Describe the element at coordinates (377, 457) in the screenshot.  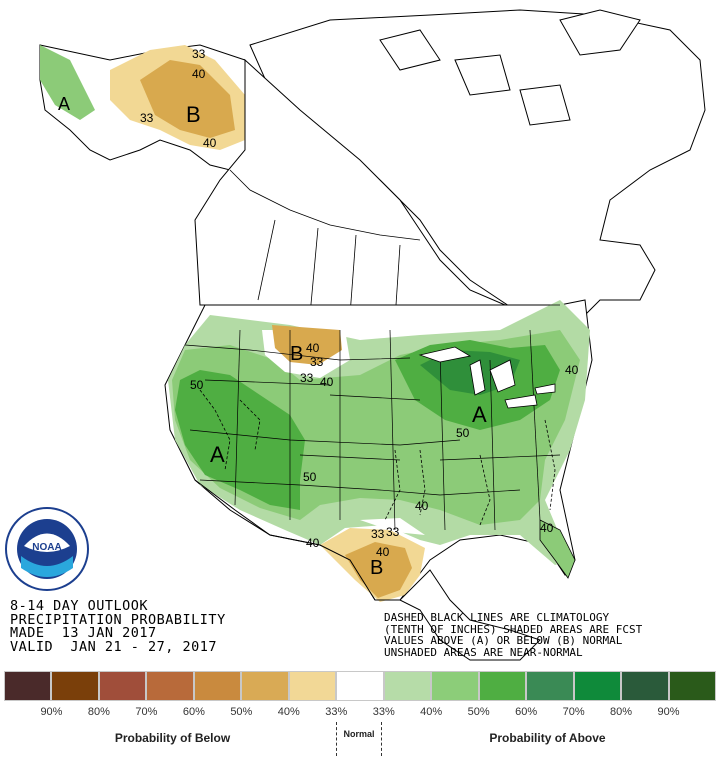
I see `climatology-lines` at that location.